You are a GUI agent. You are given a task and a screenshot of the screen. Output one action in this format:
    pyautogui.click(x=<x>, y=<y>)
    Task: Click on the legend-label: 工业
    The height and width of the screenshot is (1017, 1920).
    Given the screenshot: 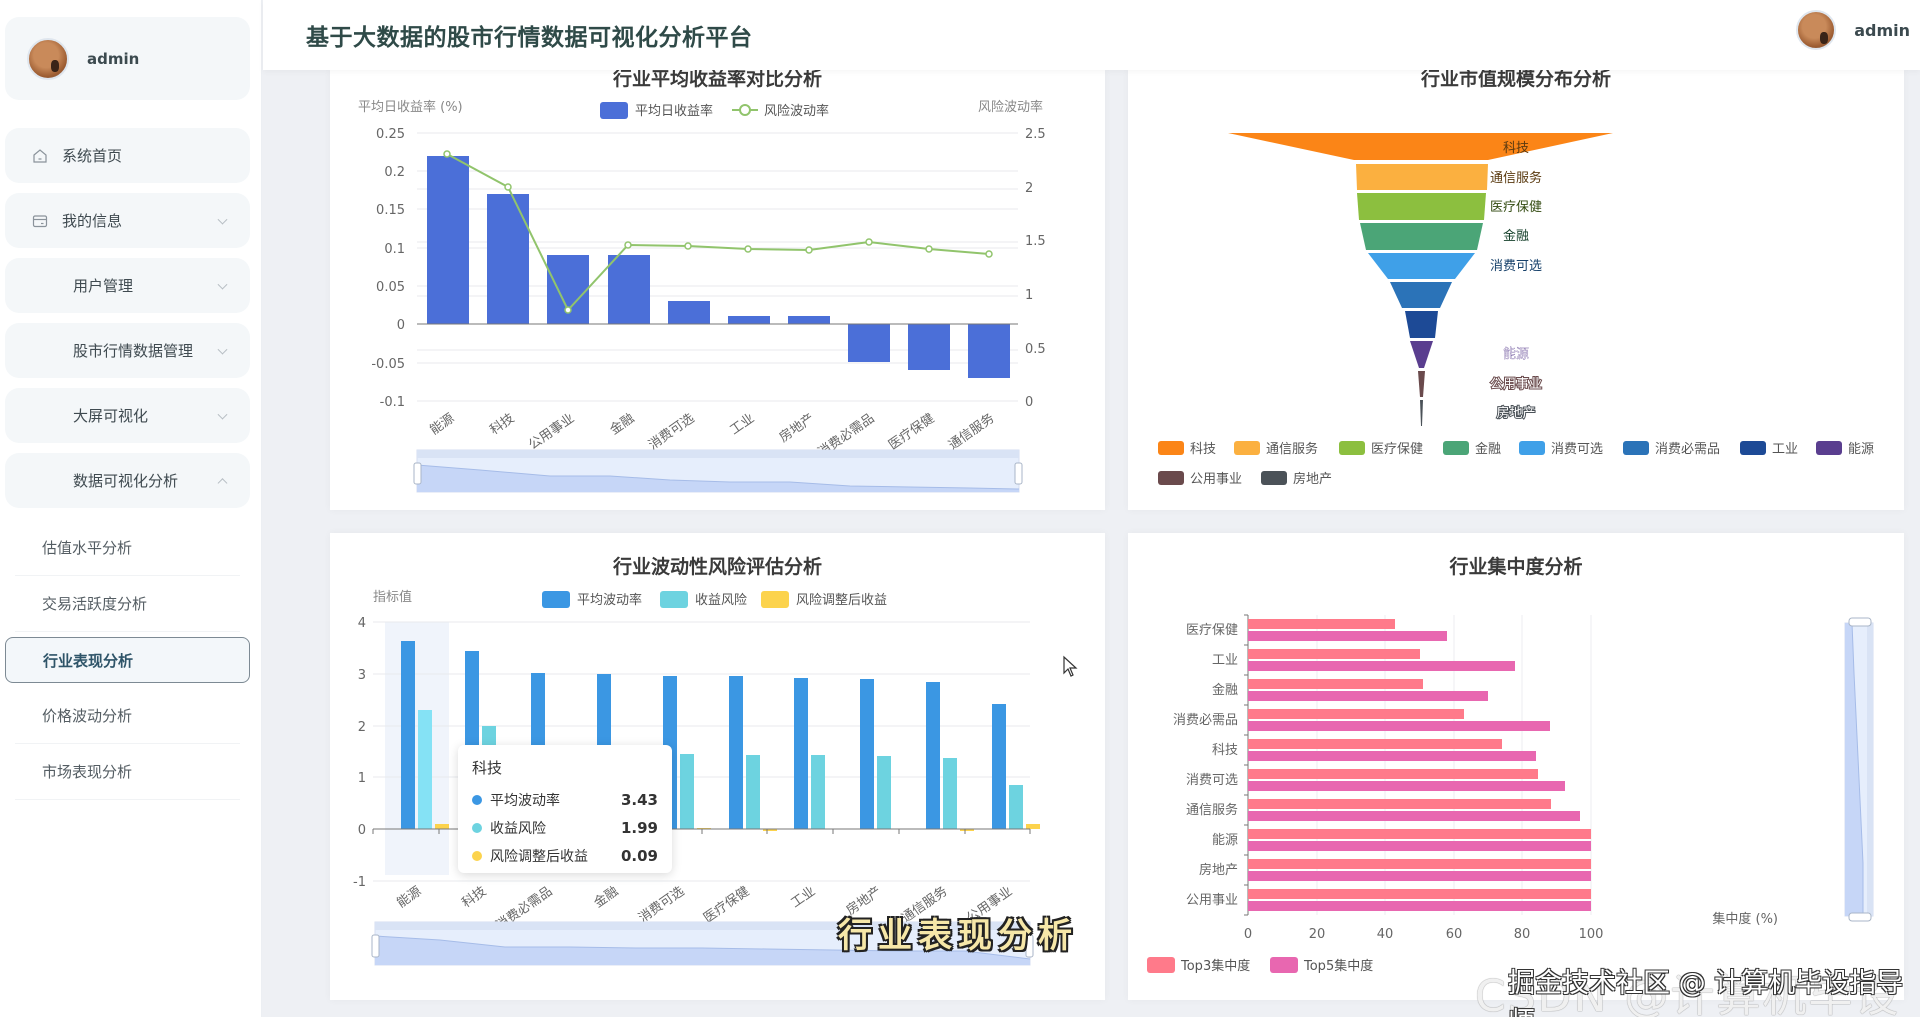 What is the action you would take?
    pyautogui.click(x=1785, y=449)
    